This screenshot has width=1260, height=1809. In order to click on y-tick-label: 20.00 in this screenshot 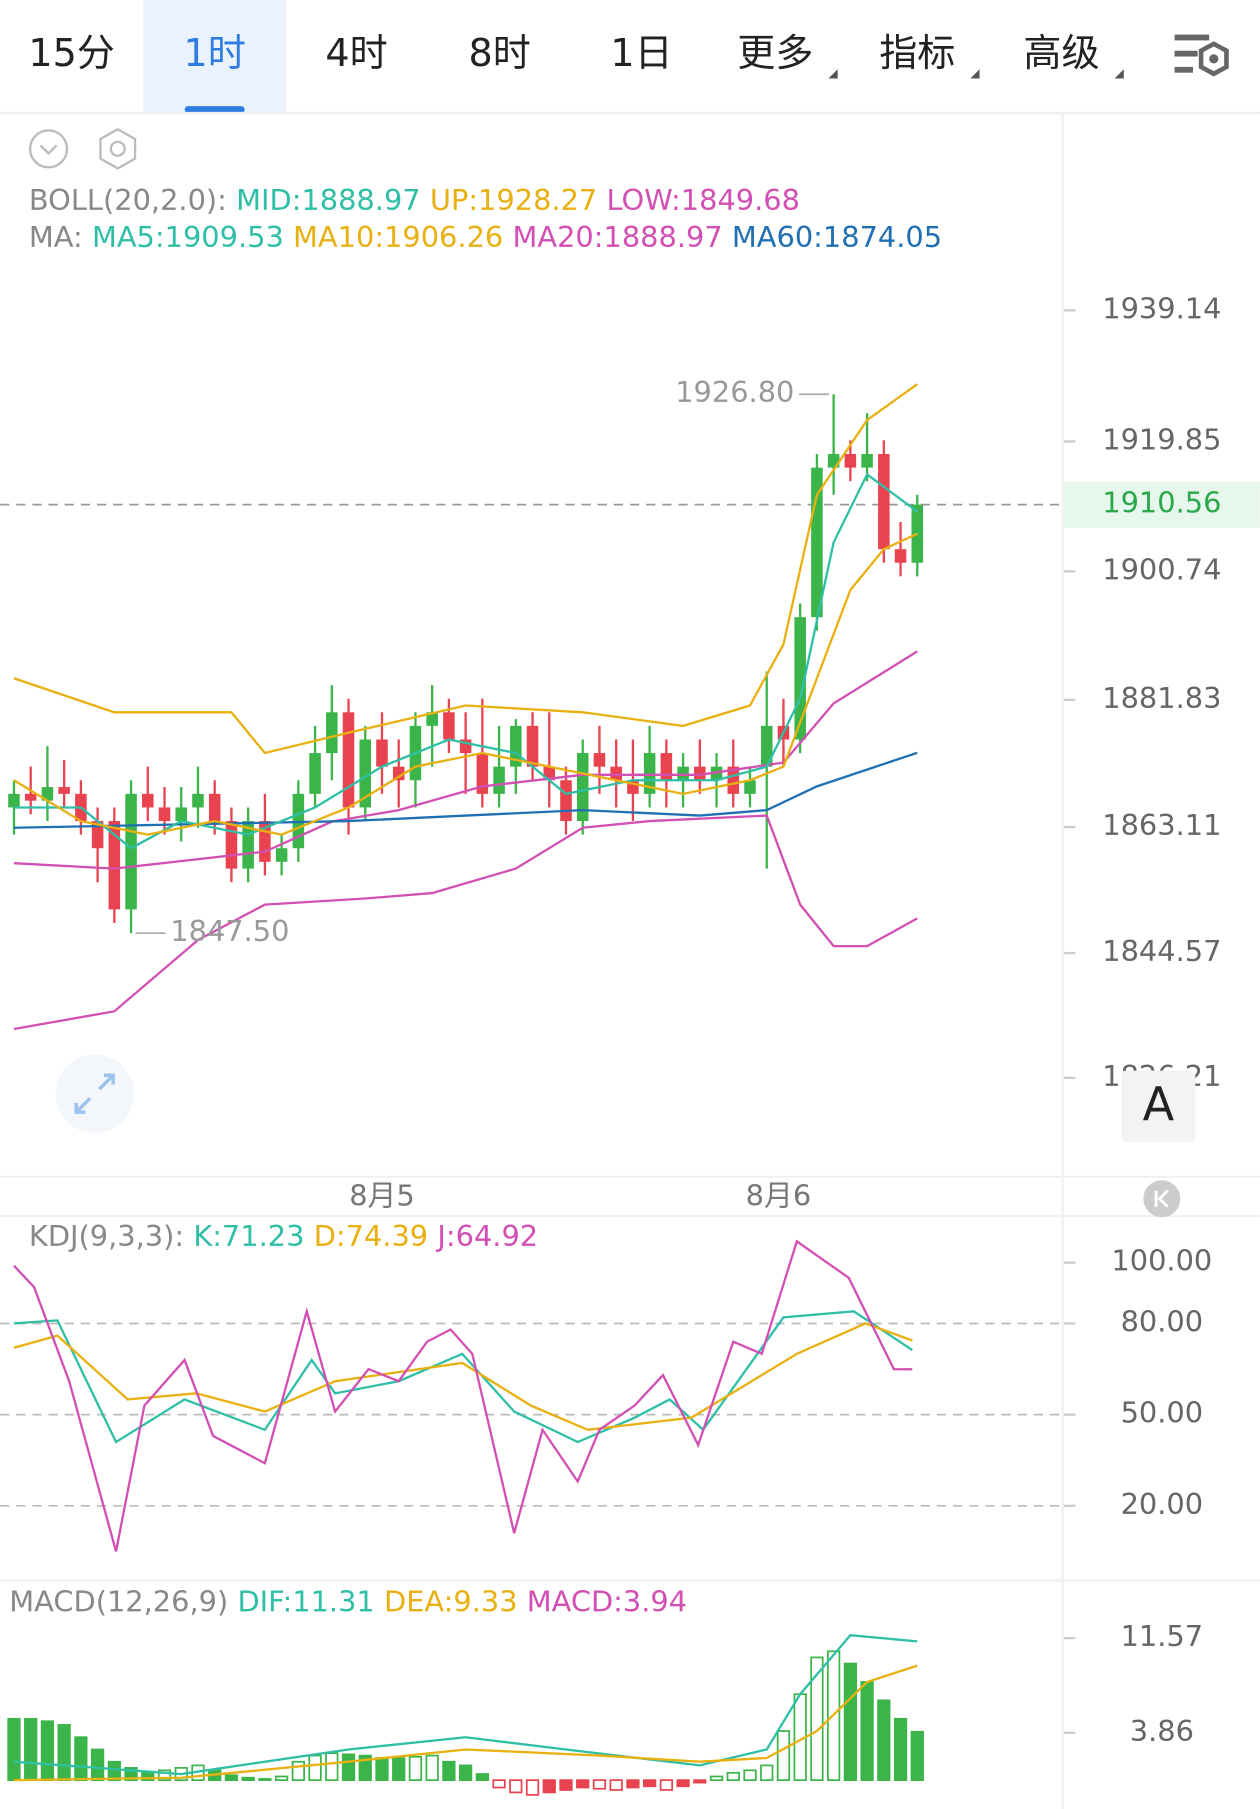, I will do `click(1162, 1504)`.